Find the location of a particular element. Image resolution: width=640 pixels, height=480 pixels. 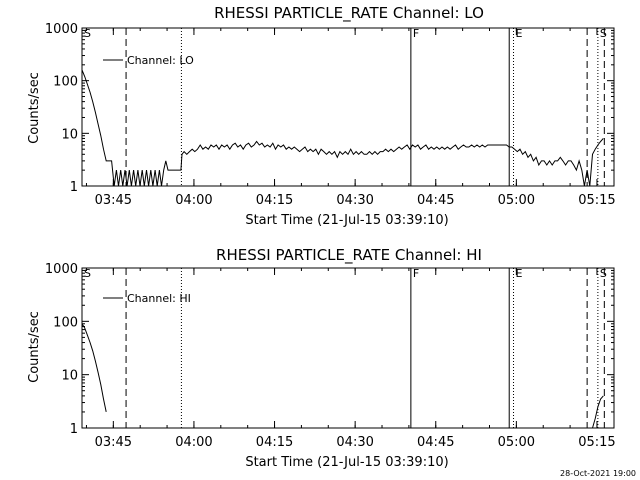

footer-timestamp: 28-Oct-2021 19:00 is located at coordinates (598, 473).